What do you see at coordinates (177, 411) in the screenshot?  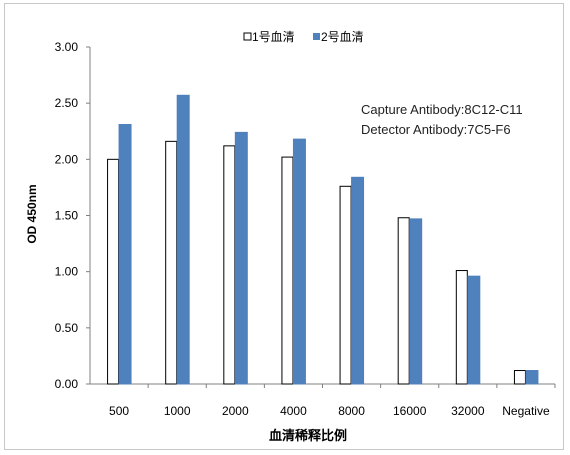 I see `x-tick-label: 1000` at bounding box center [177, 411].